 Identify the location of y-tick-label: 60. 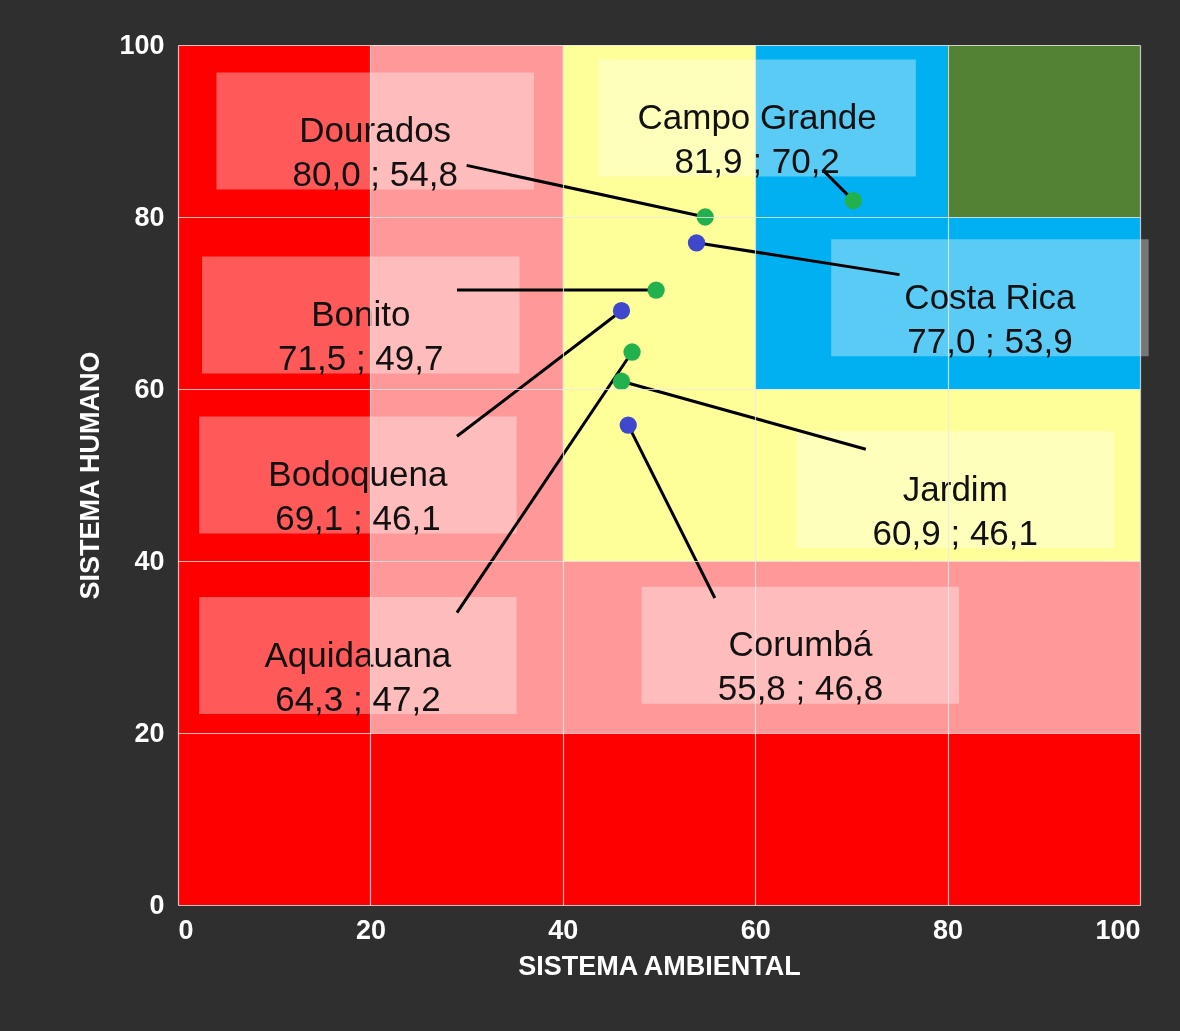
(149, 388).